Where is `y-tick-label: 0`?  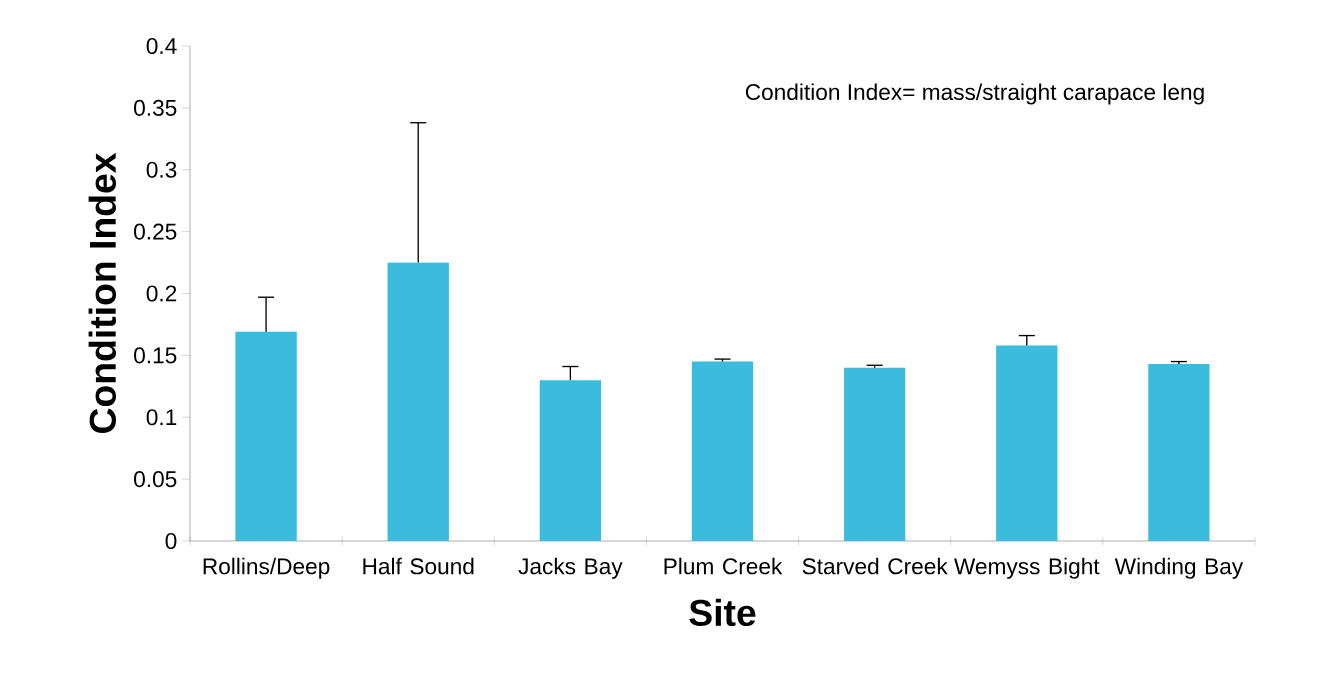
y-tick-label: 0 is located at coordinates (171, 541).